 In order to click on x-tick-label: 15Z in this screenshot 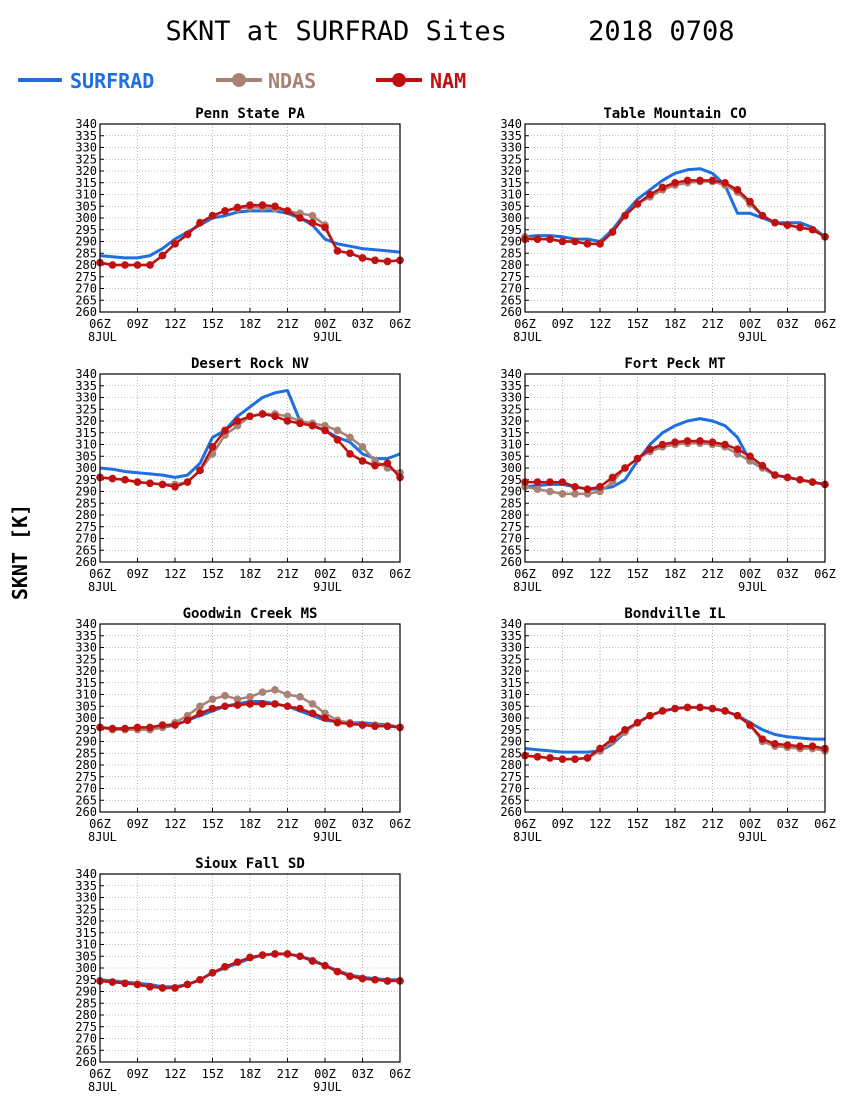, I will do `click(213, 324)`.